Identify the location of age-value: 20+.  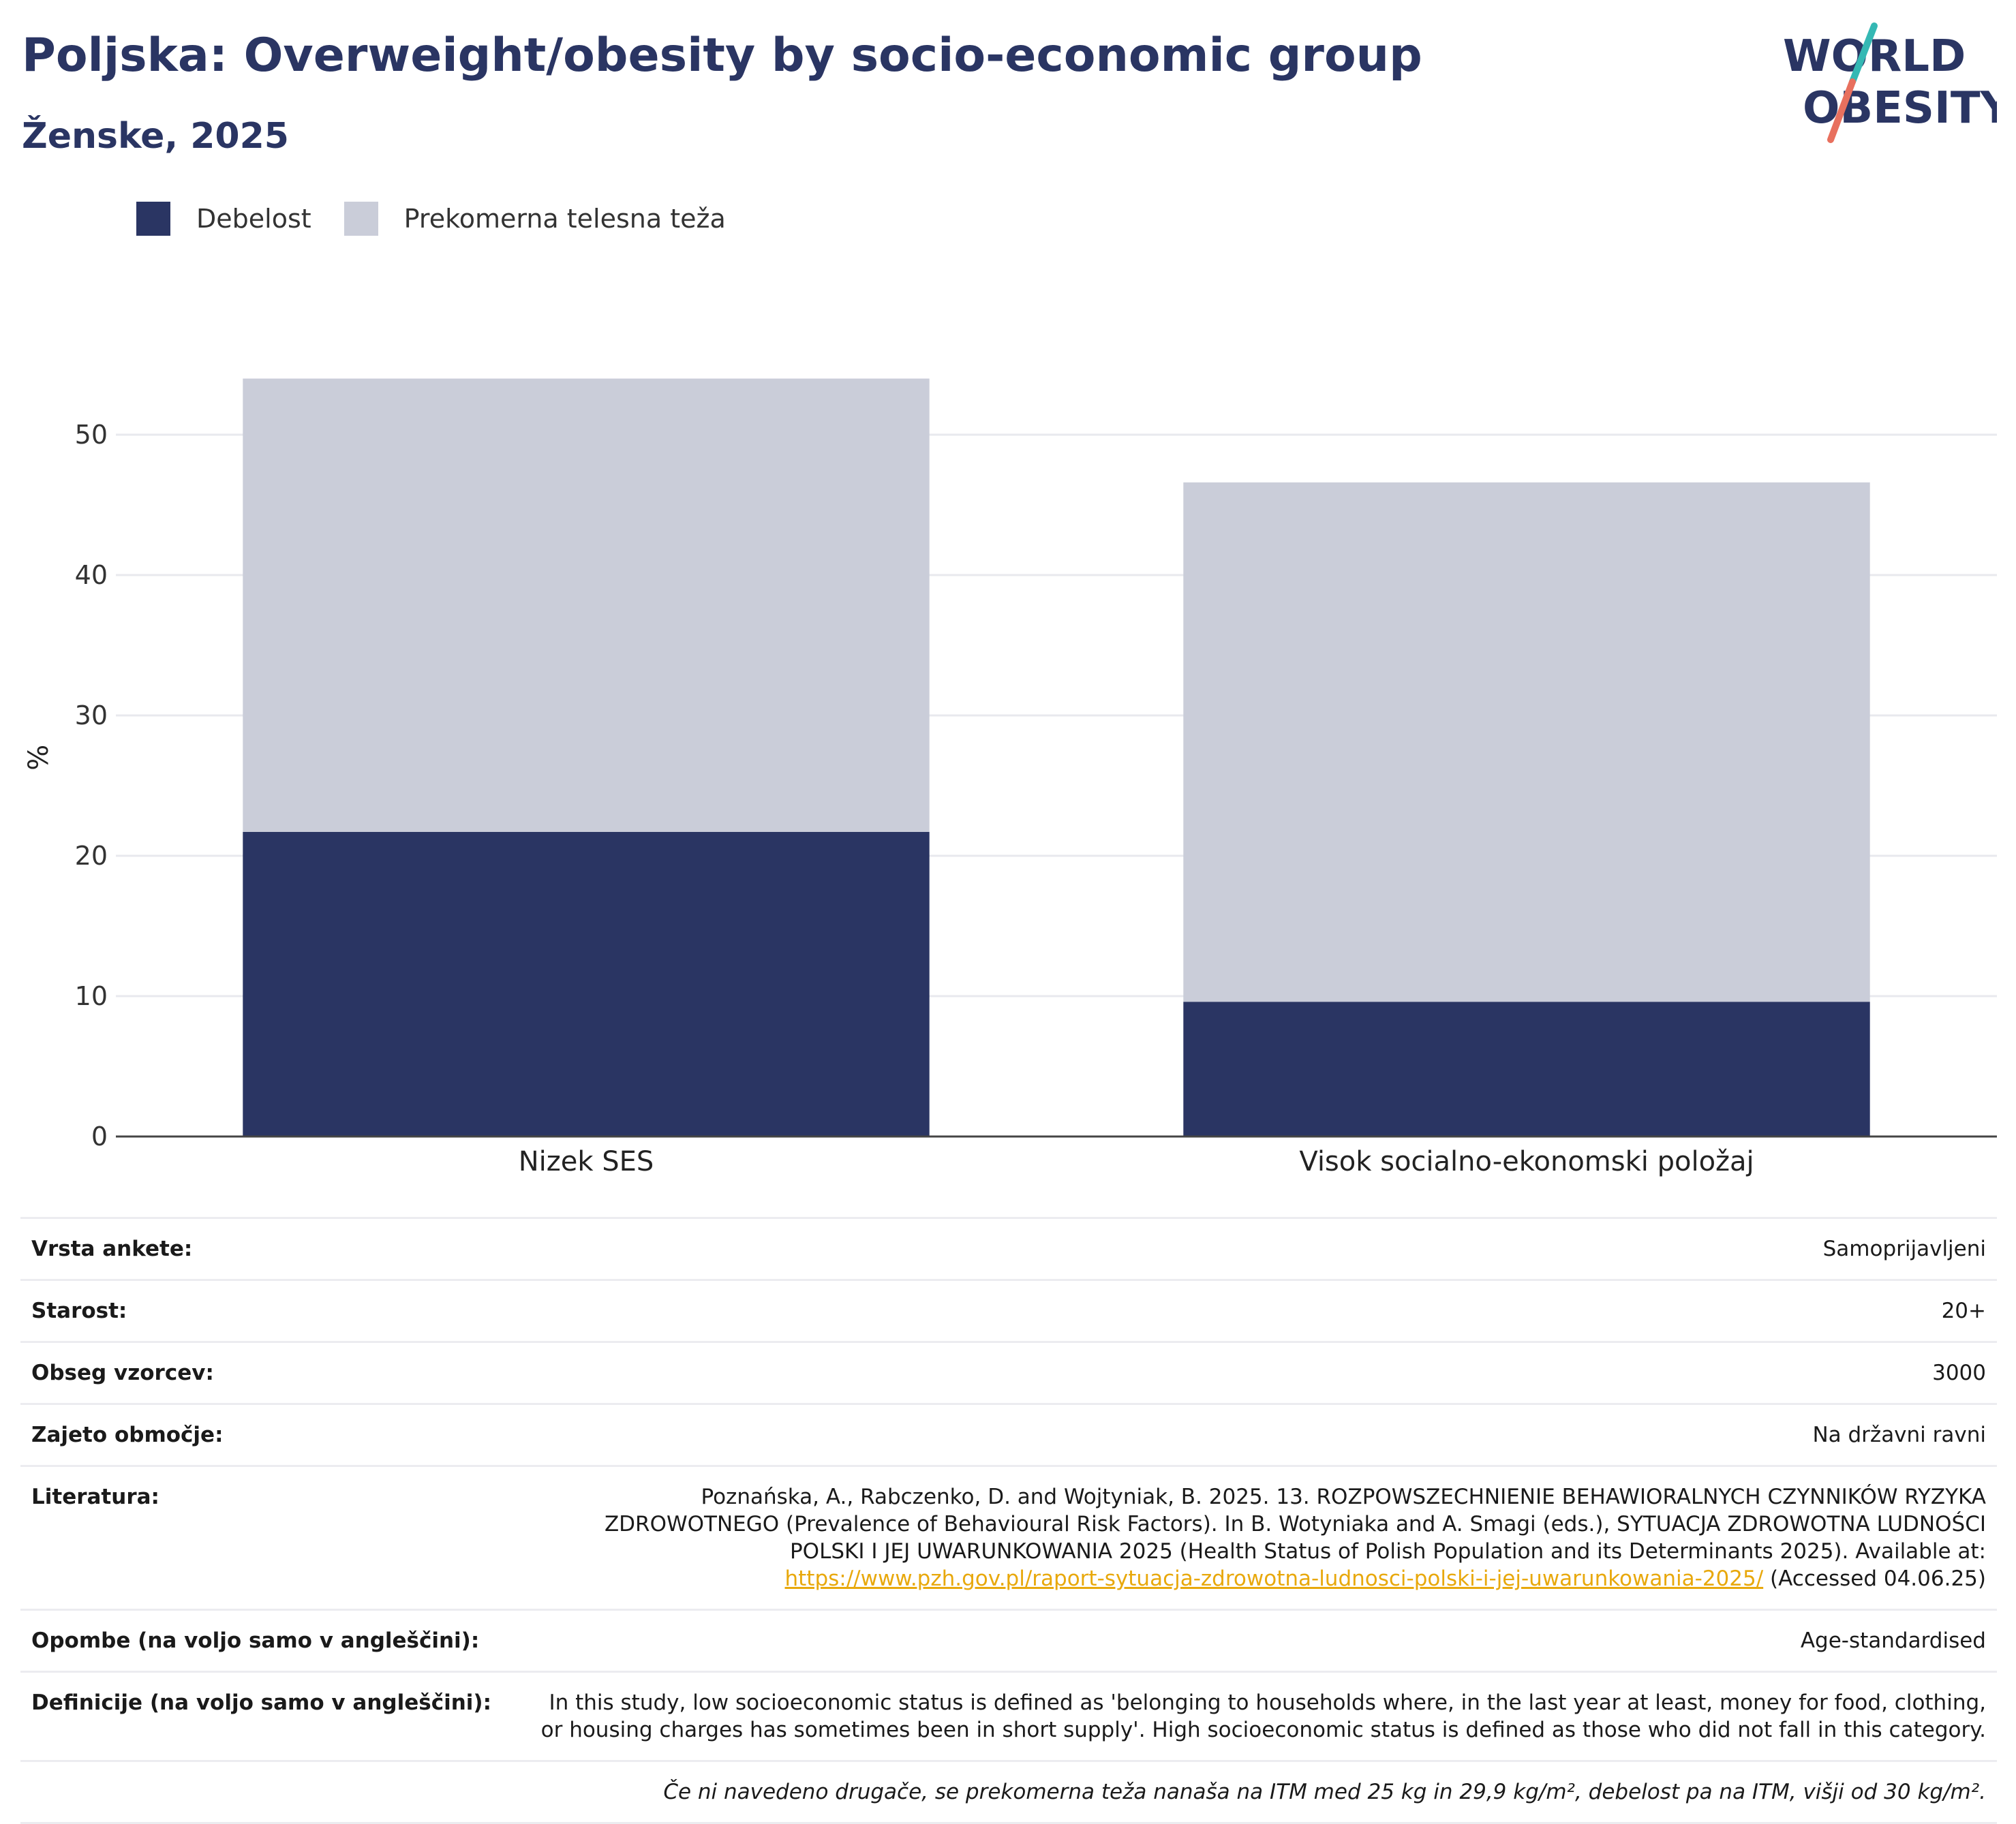
(1258, 1310).